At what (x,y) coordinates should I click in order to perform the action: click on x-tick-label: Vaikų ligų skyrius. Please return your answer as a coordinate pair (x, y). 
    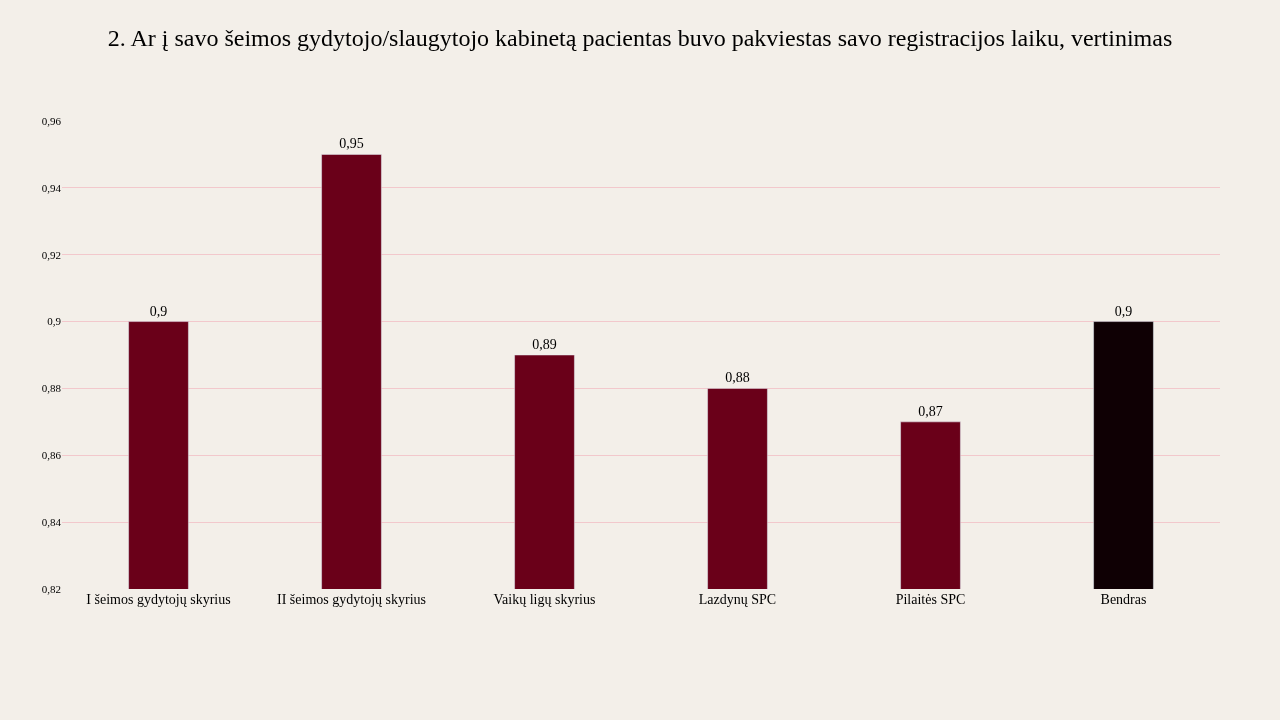
    Looking at the image, I should click on (544, 599).